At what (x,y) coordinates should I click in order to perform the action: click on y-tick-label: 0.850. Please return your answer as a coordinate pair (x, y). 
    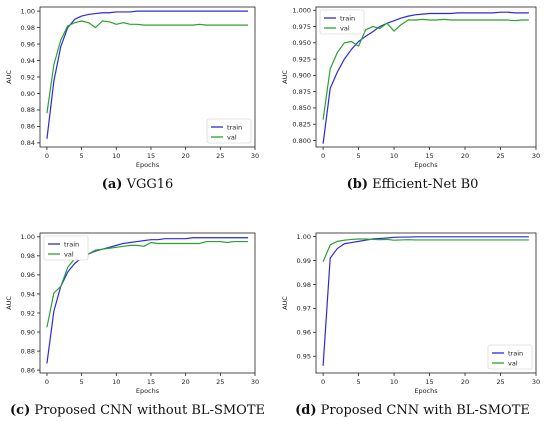
    Looking at the image, I should click on (301, 108).